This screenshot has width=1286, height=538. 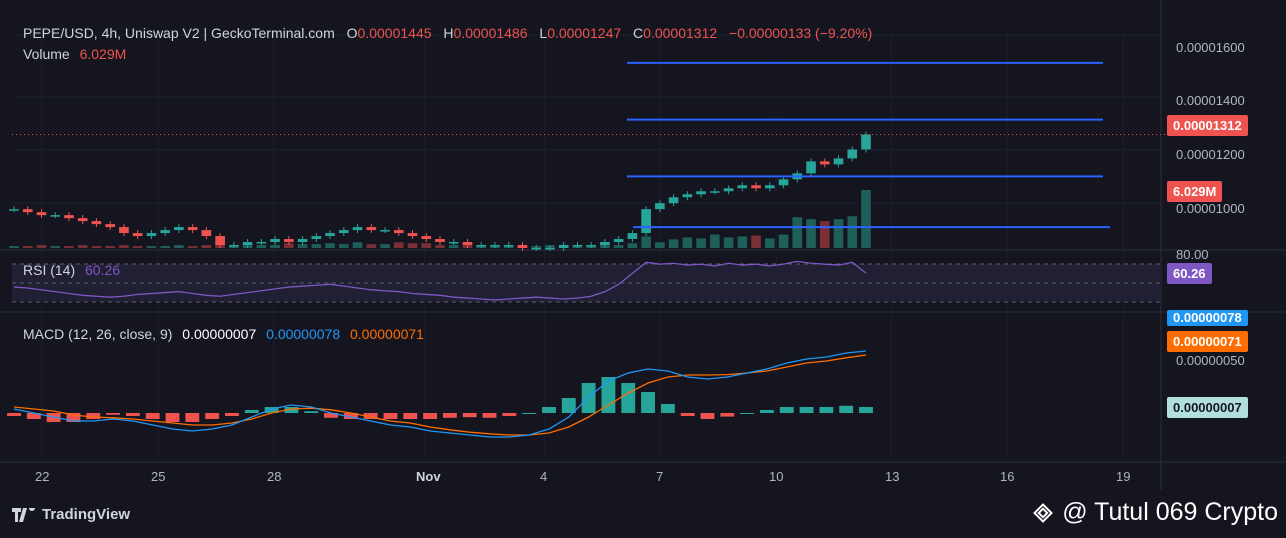 What do you see at coordinates (74, 54) in the screenshot?
I see `volume-legend: Volume 6.029M` at bounding box center [74, 54].